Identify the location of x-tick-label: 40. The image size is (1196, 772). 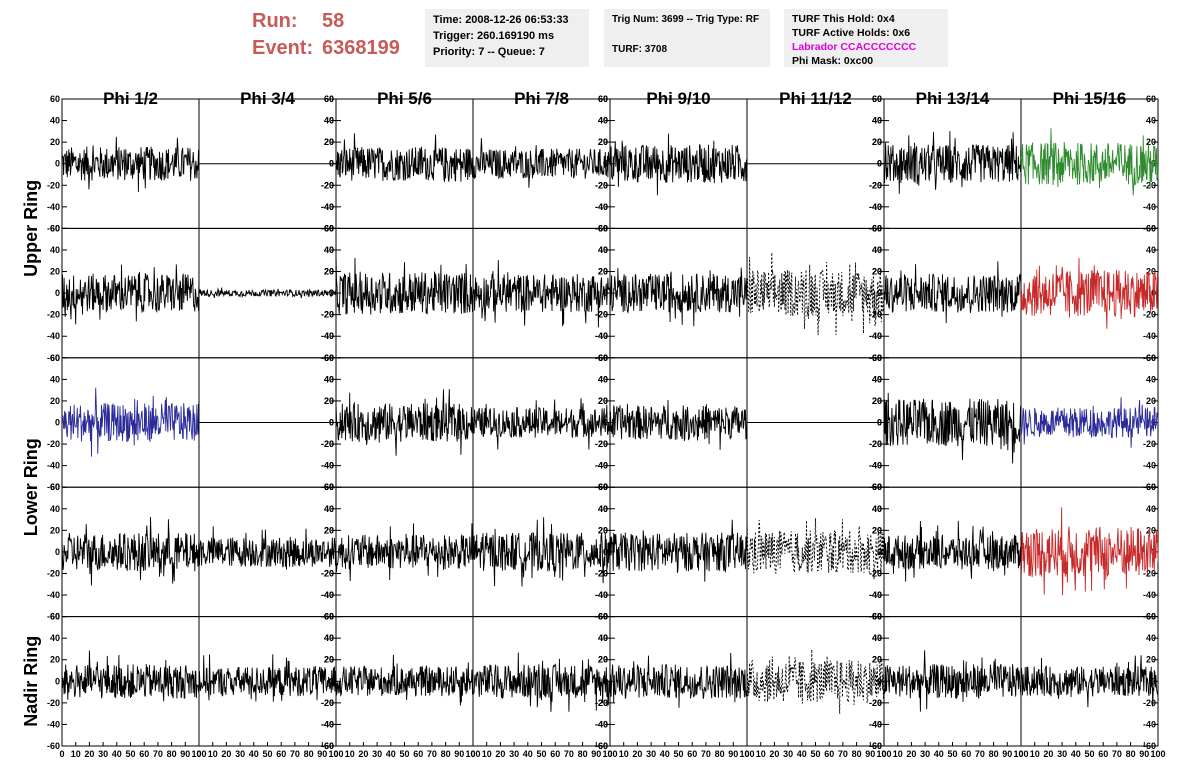
(117, 754).